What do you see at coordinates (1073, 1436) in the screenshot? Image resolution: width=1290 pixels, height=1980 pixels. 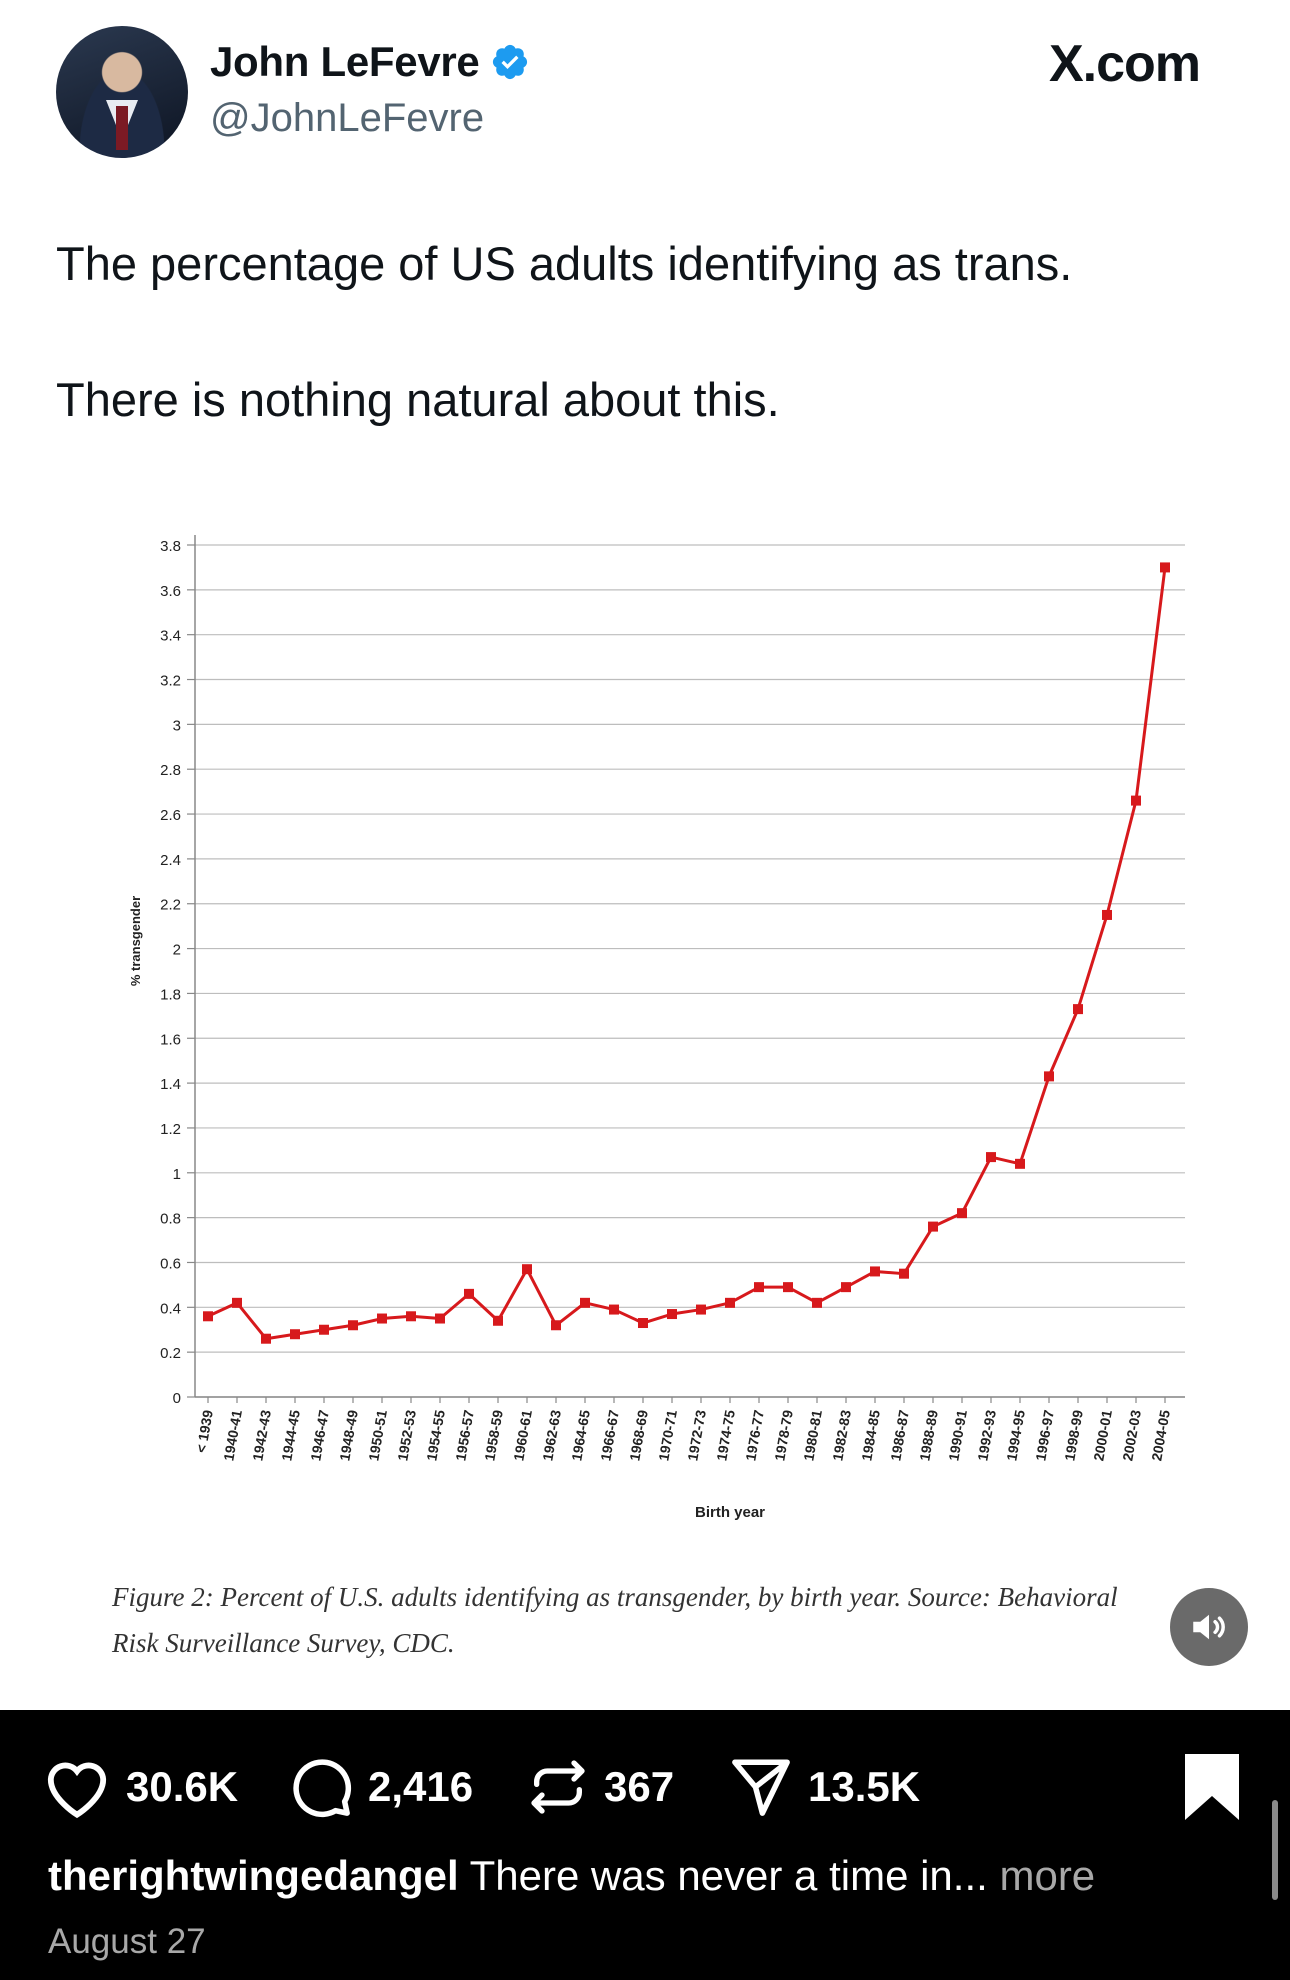 I see `x-tick-label: 1998-99` at bounding box center [1073, 1436].